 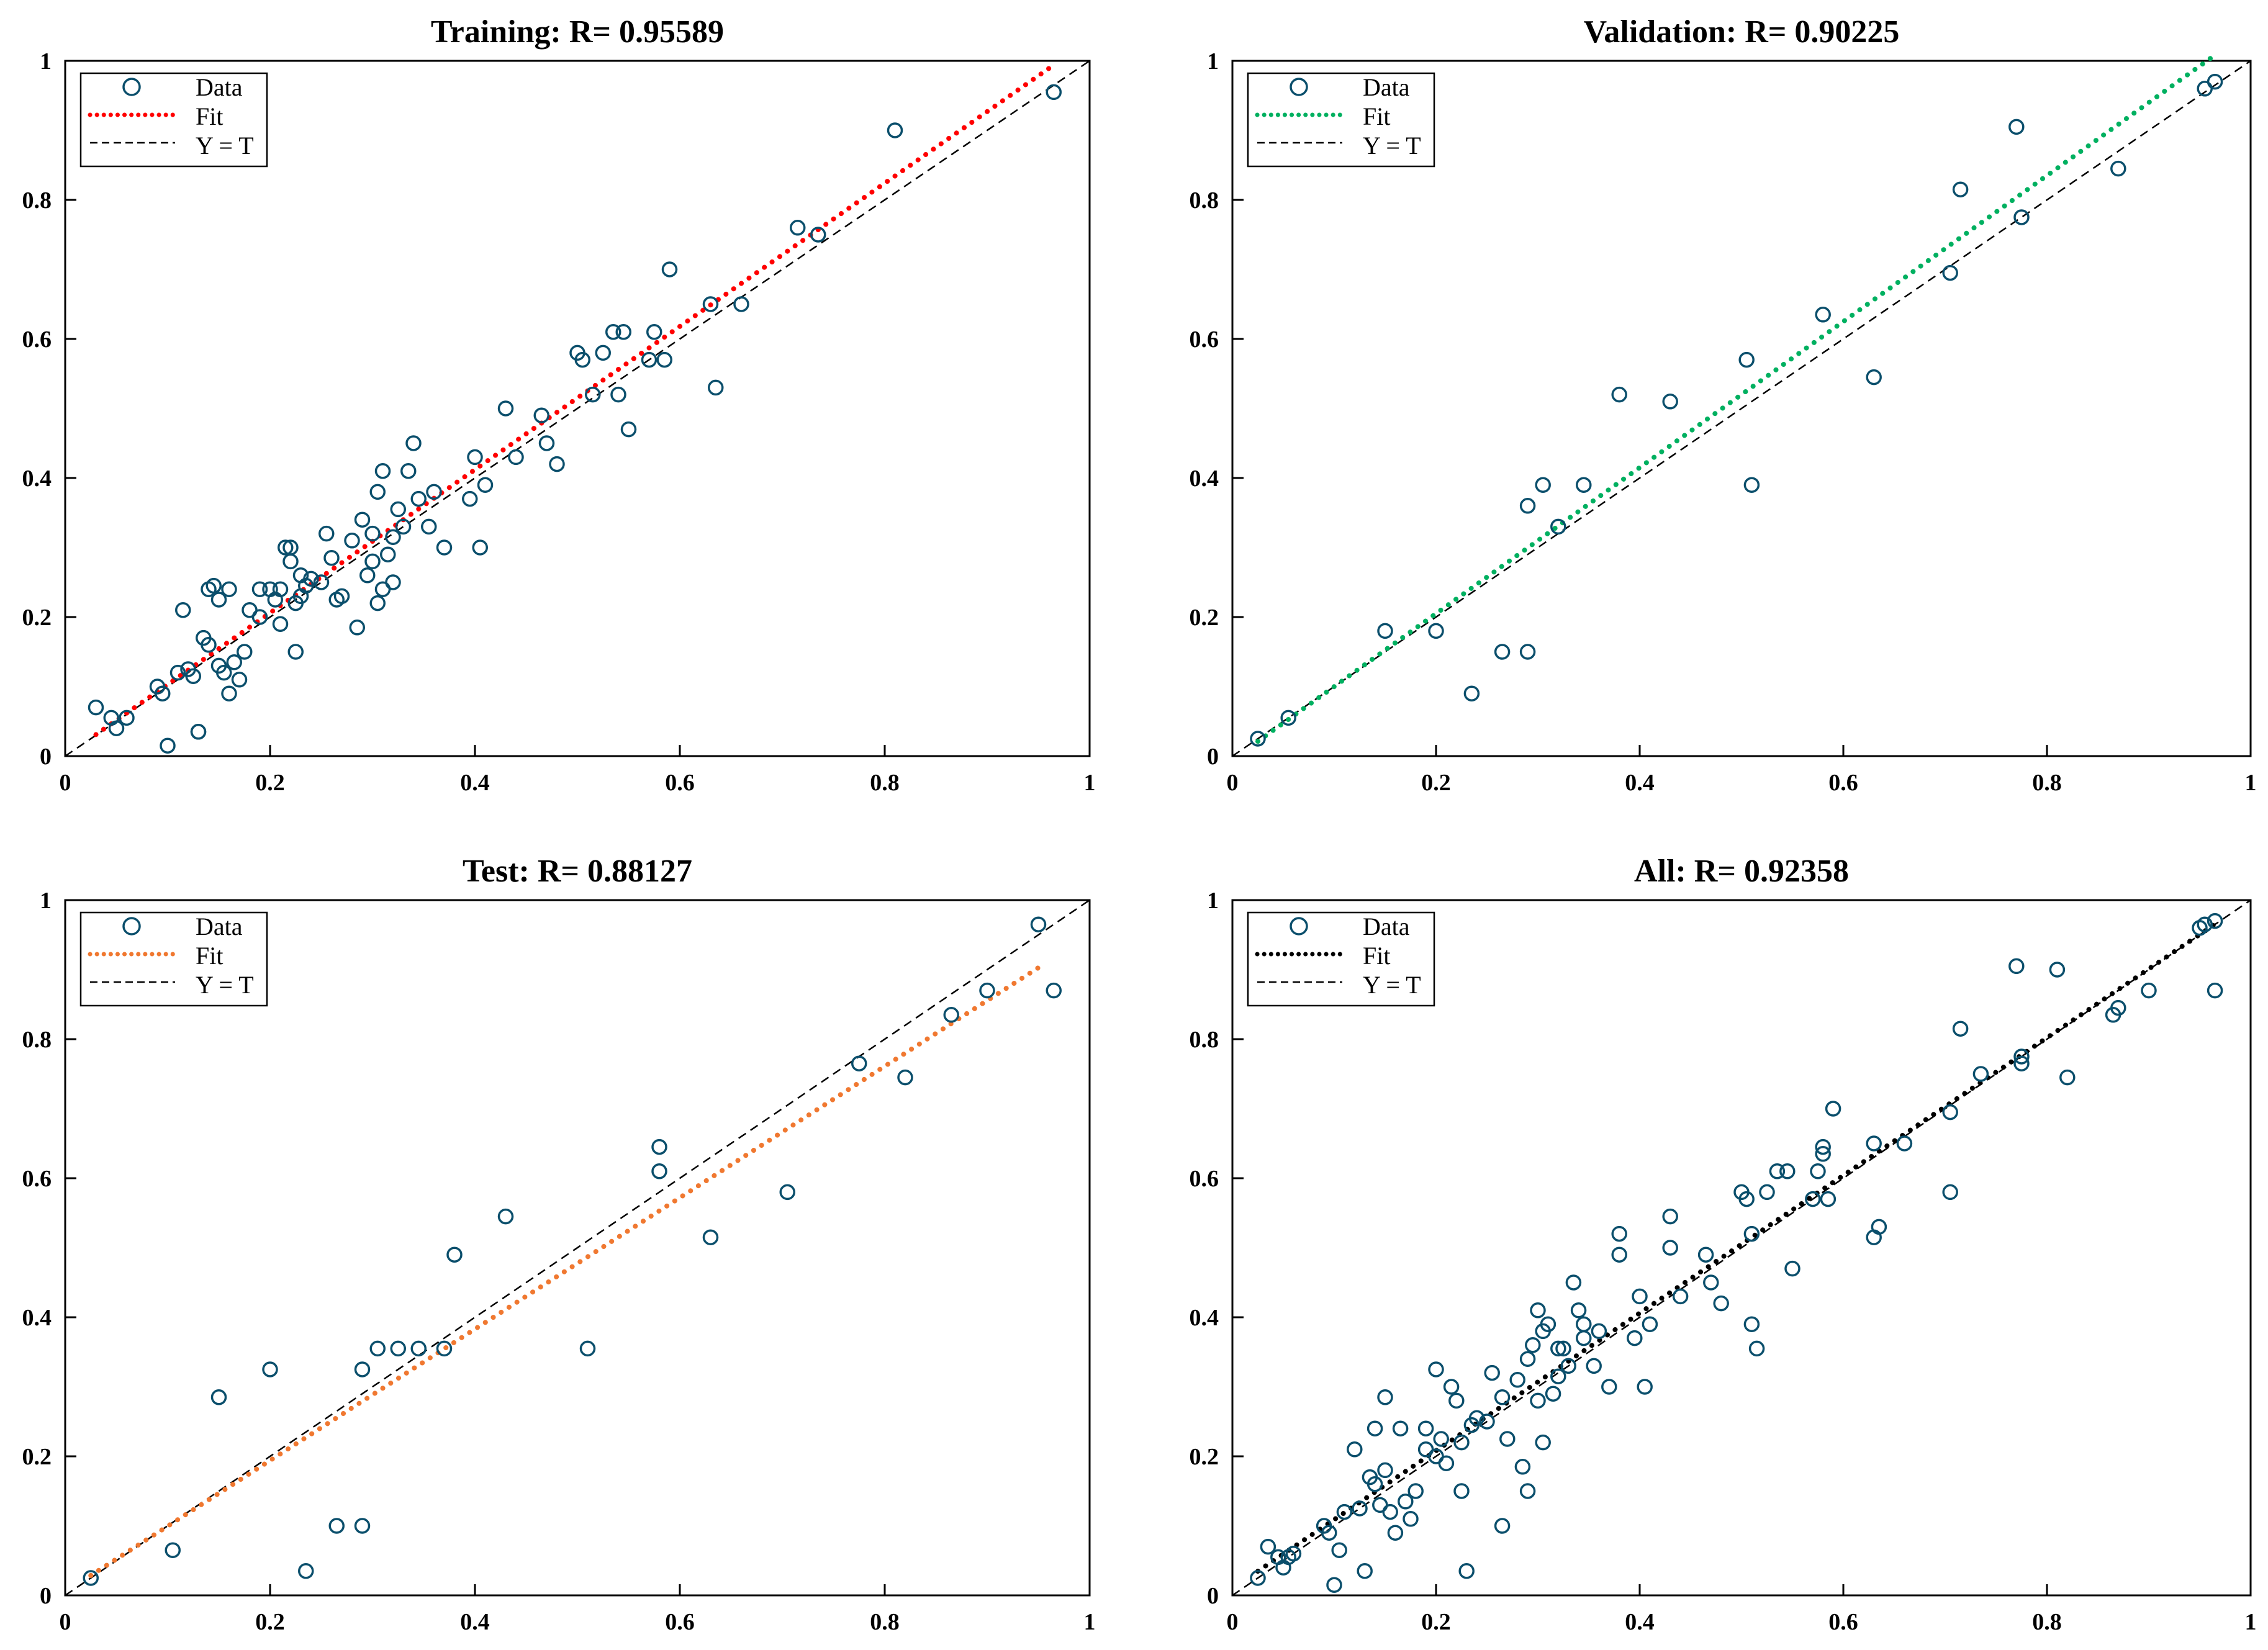 What do you see at coordinates (1299, 926) in the screenshot?
I see `legend-marker-data` at bounding box center [1299, 926].